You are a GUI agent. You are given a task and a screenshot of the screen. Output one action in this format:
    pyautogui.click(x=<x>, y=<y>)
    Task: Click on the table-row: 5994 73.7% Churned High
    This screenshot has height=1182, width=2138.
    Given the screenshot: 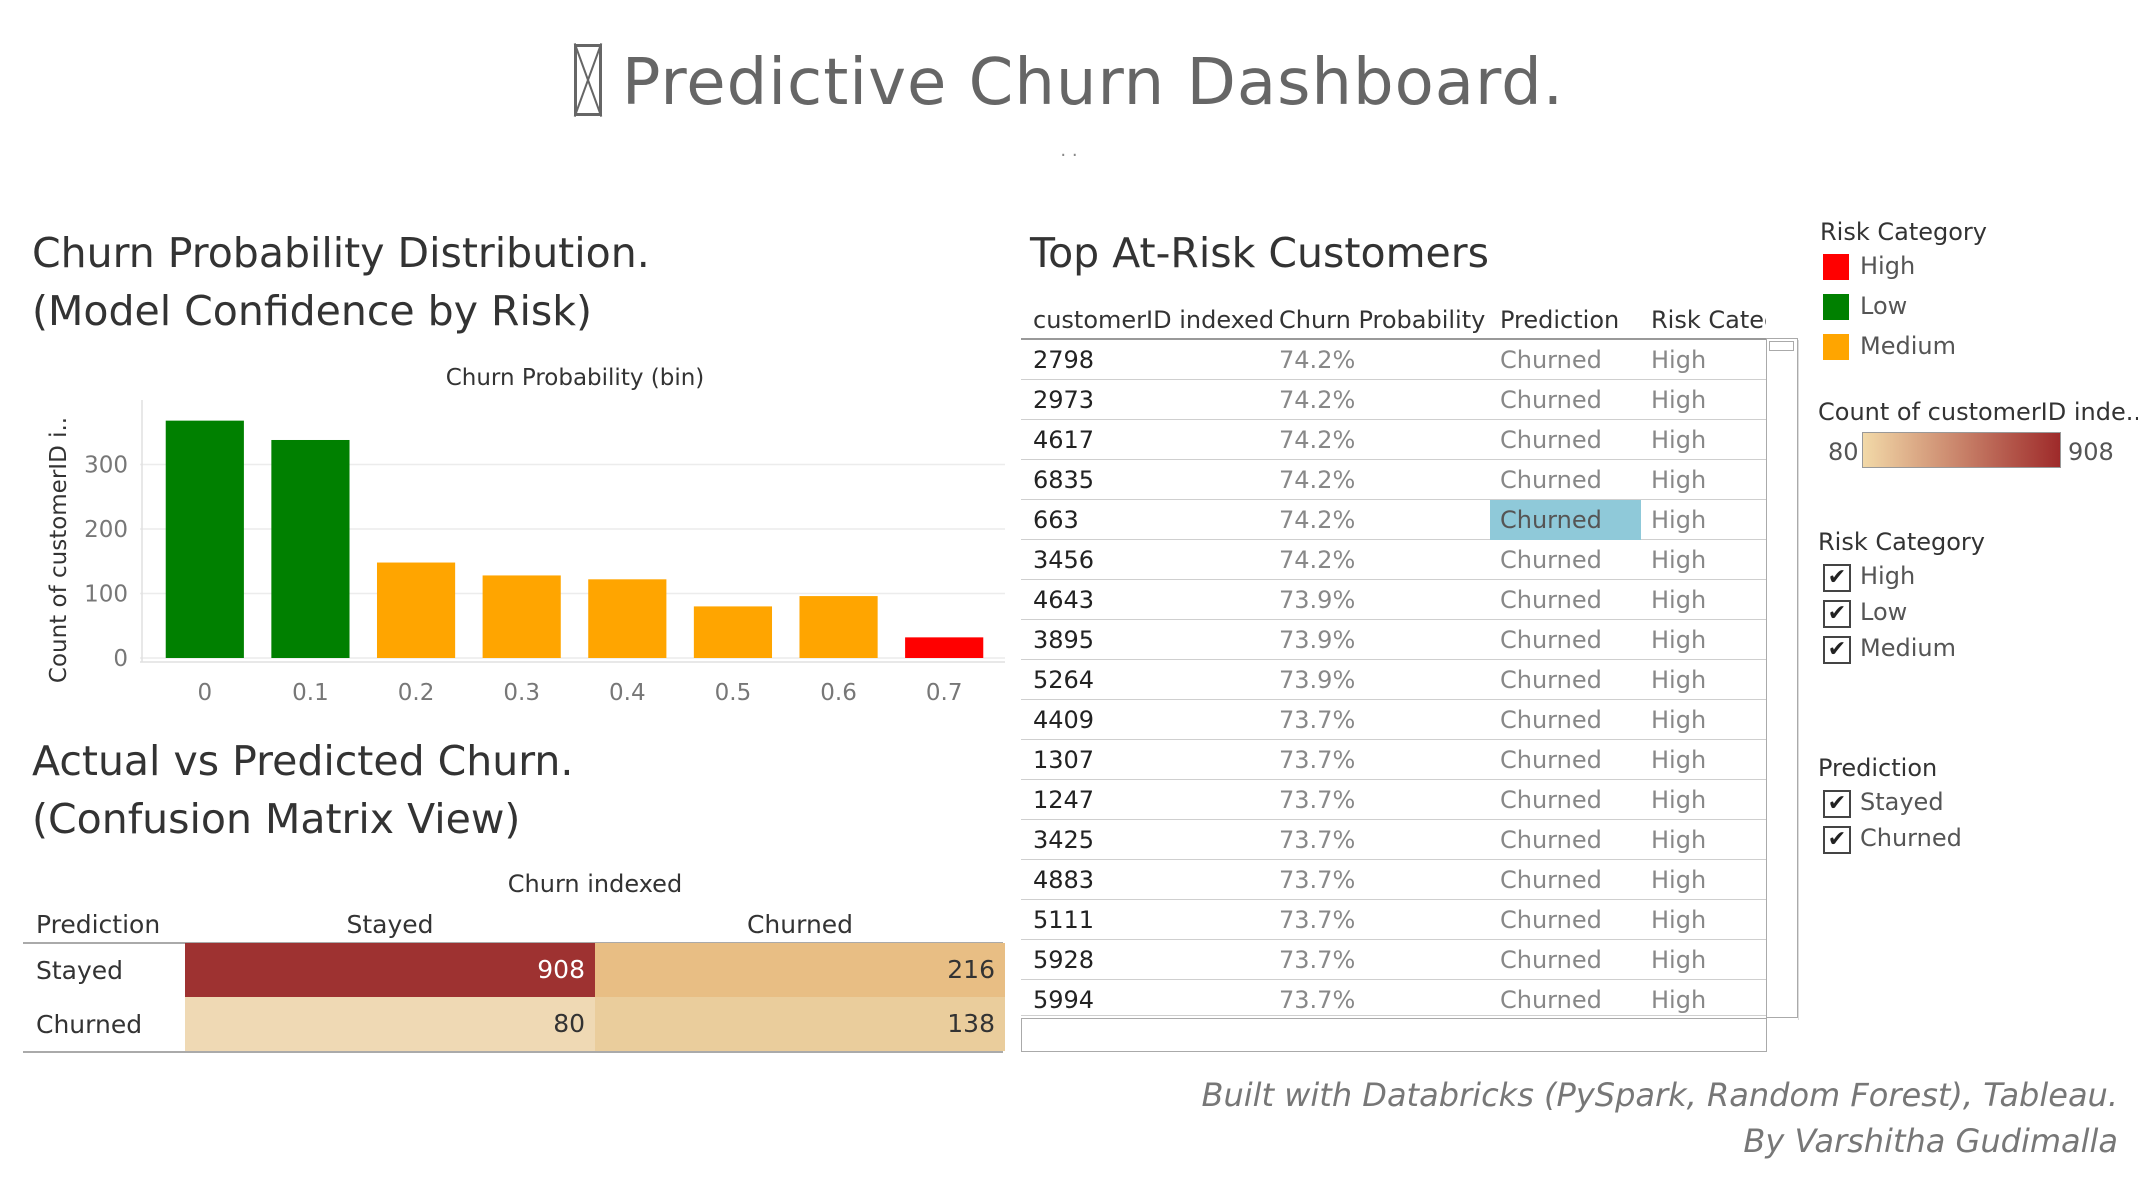 What is the action you would take?
    pyautogui.click(x=1396, y=998)
    